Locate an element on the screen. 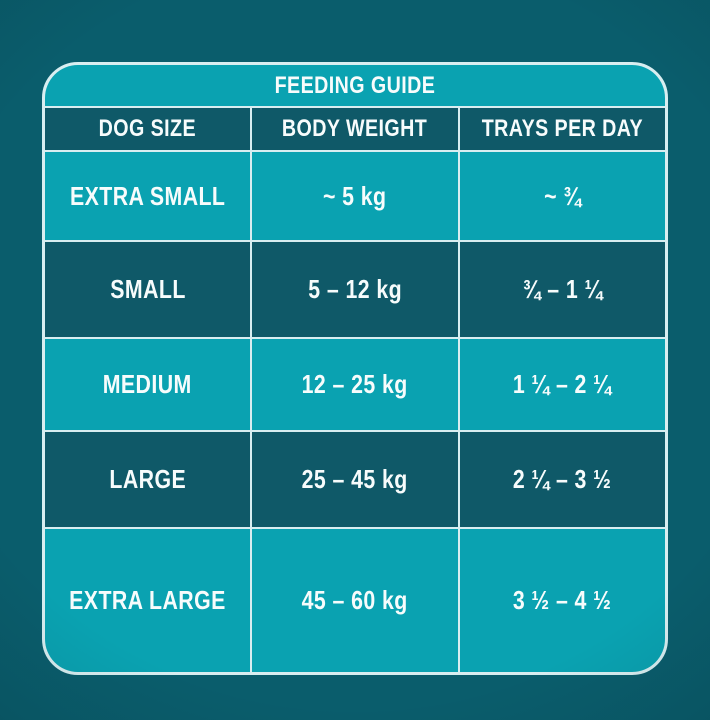 The height and width of the screenshot is (720, 710). dog-size-value: LARGE is located at coordinates (147, 479).